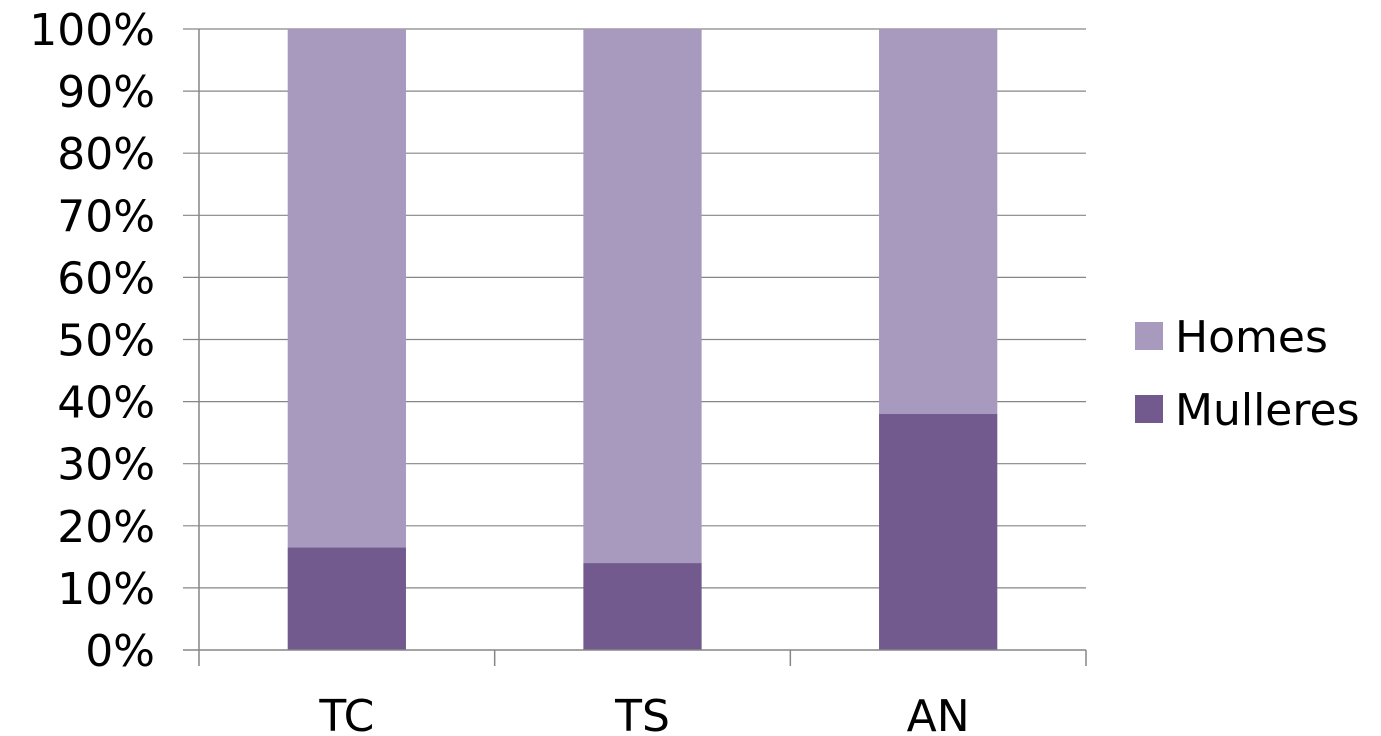  I want to click on bar-segment-mulleres-an, so click(938, 532).